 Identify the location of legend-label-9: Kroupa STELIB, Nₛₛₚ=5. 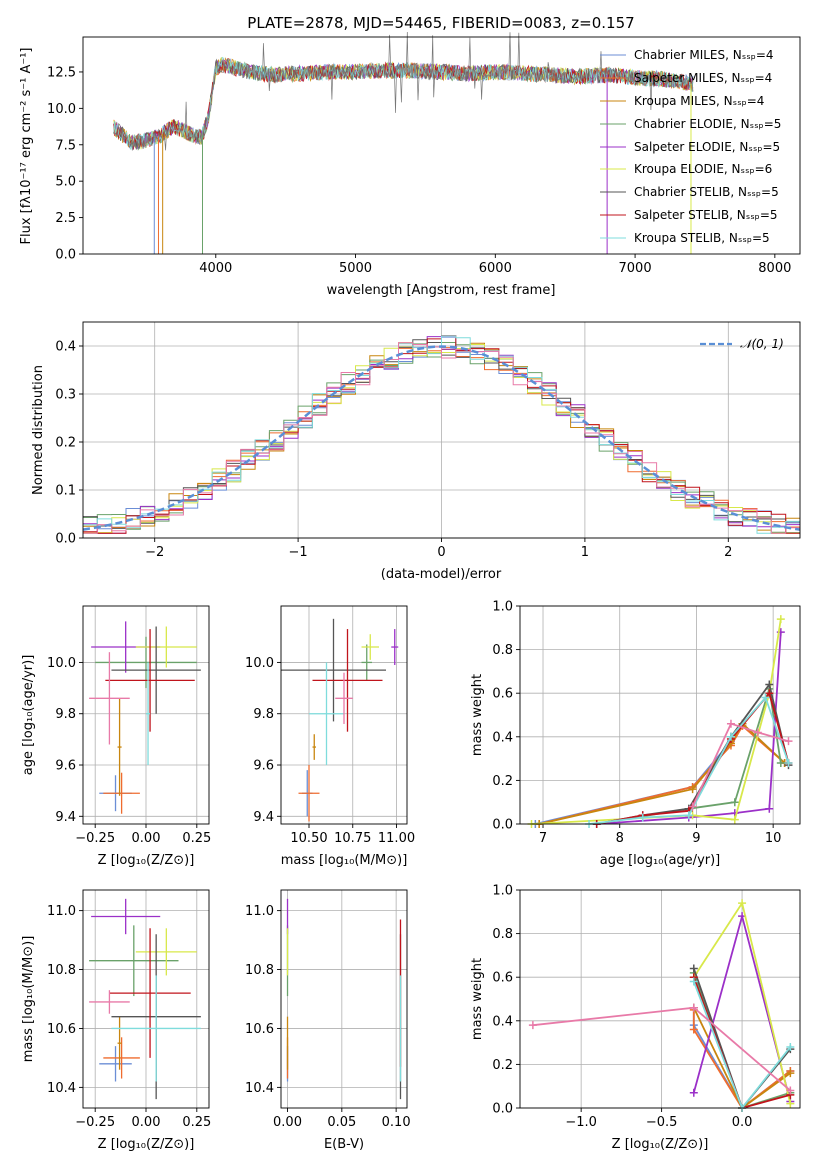
(702, 238).